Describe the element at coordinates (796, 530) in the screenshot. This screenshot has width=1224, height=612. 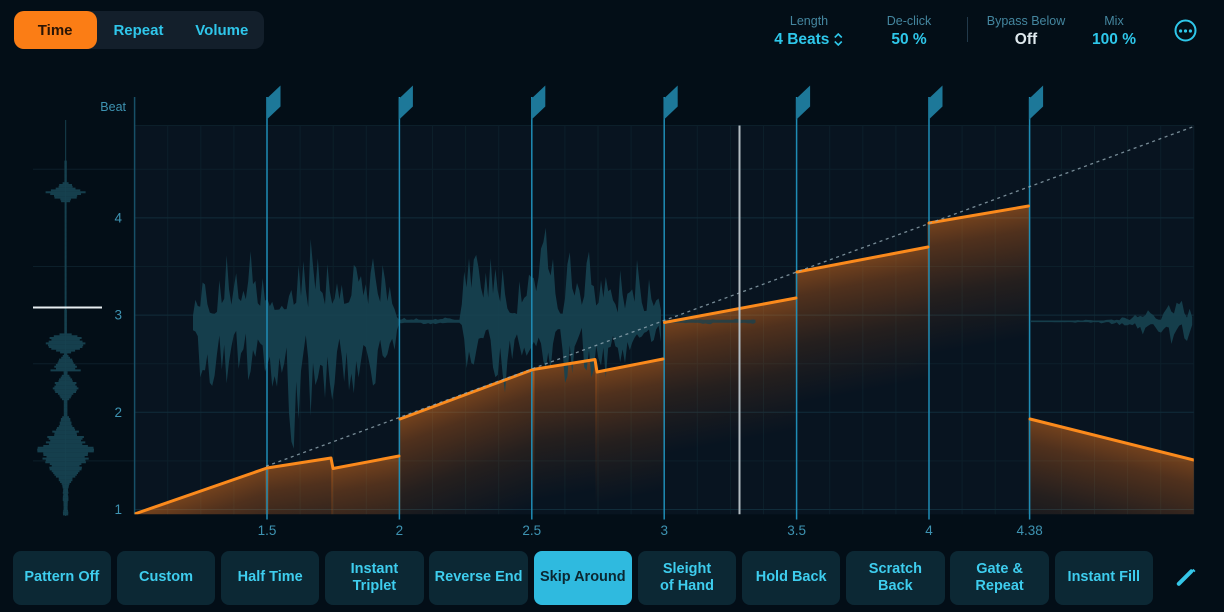
I see `svg-text: 3.5` at that location.